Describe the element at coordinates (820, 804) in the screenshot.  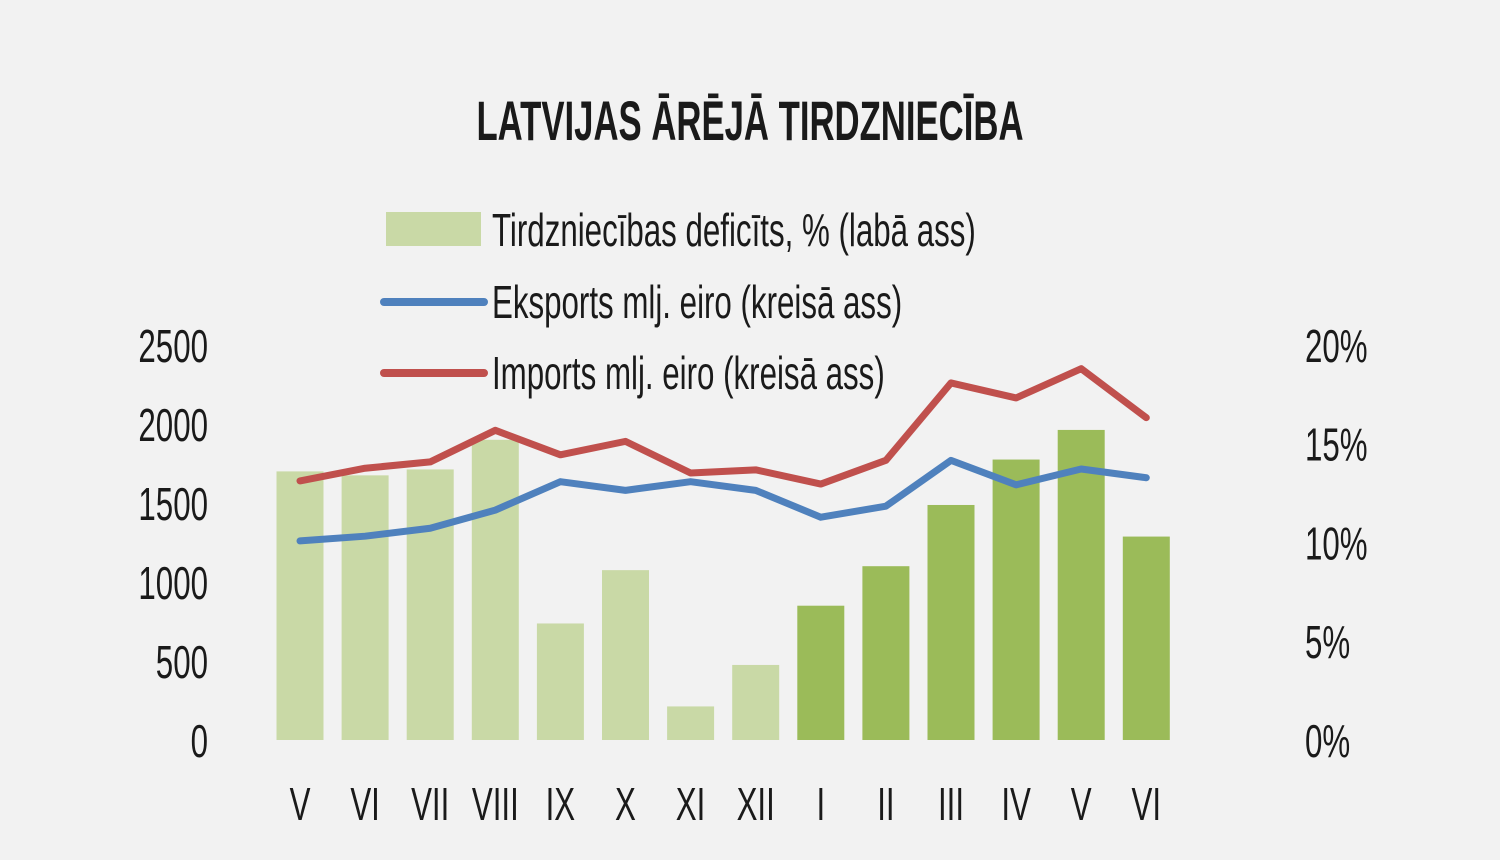
I see `x-tick-label: I` at that location.